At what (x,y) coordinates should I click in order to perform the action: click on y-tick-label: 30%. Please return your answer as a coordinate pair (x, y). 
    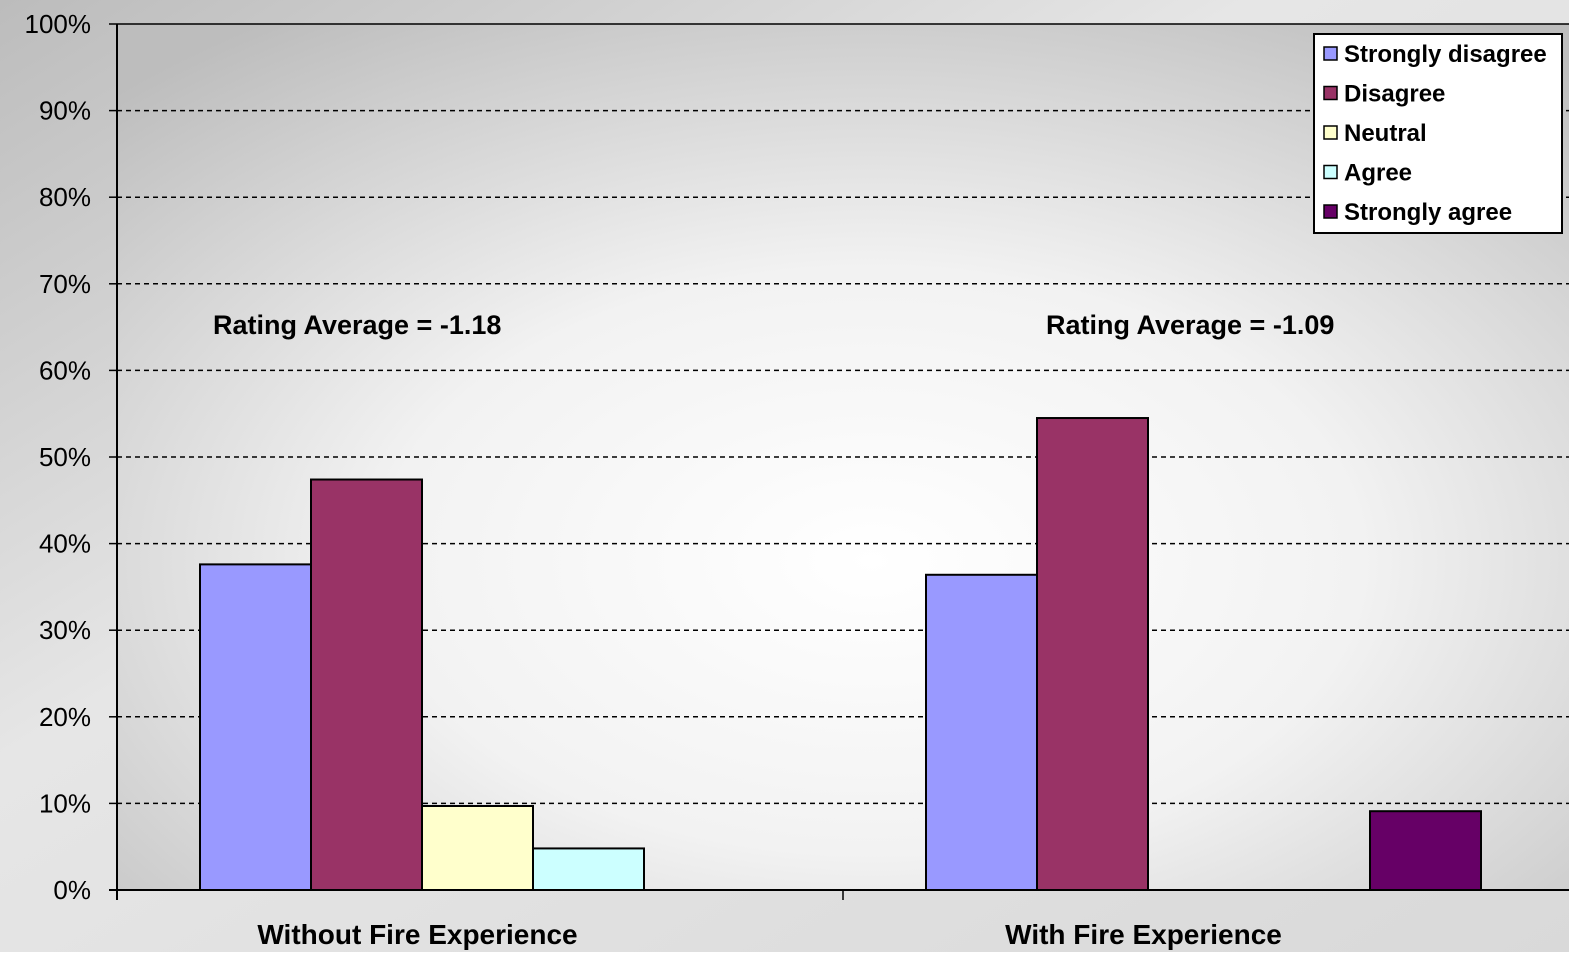
    Looking at the image, I should click on (65, 630).